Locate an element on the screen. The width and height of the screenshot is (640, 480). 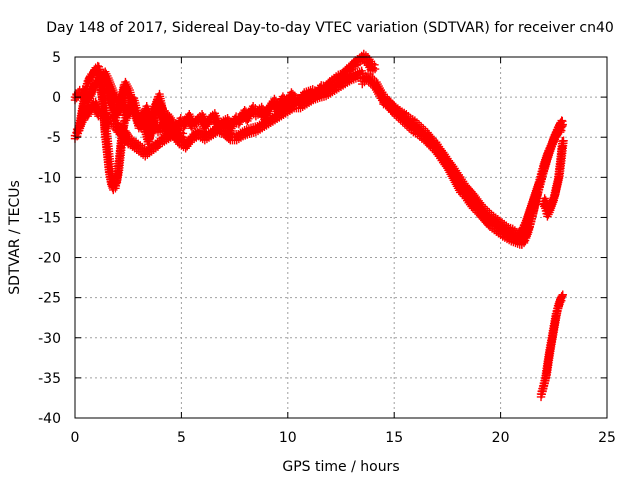
y-tick-label: 0 is located at coordinates (56, 98).